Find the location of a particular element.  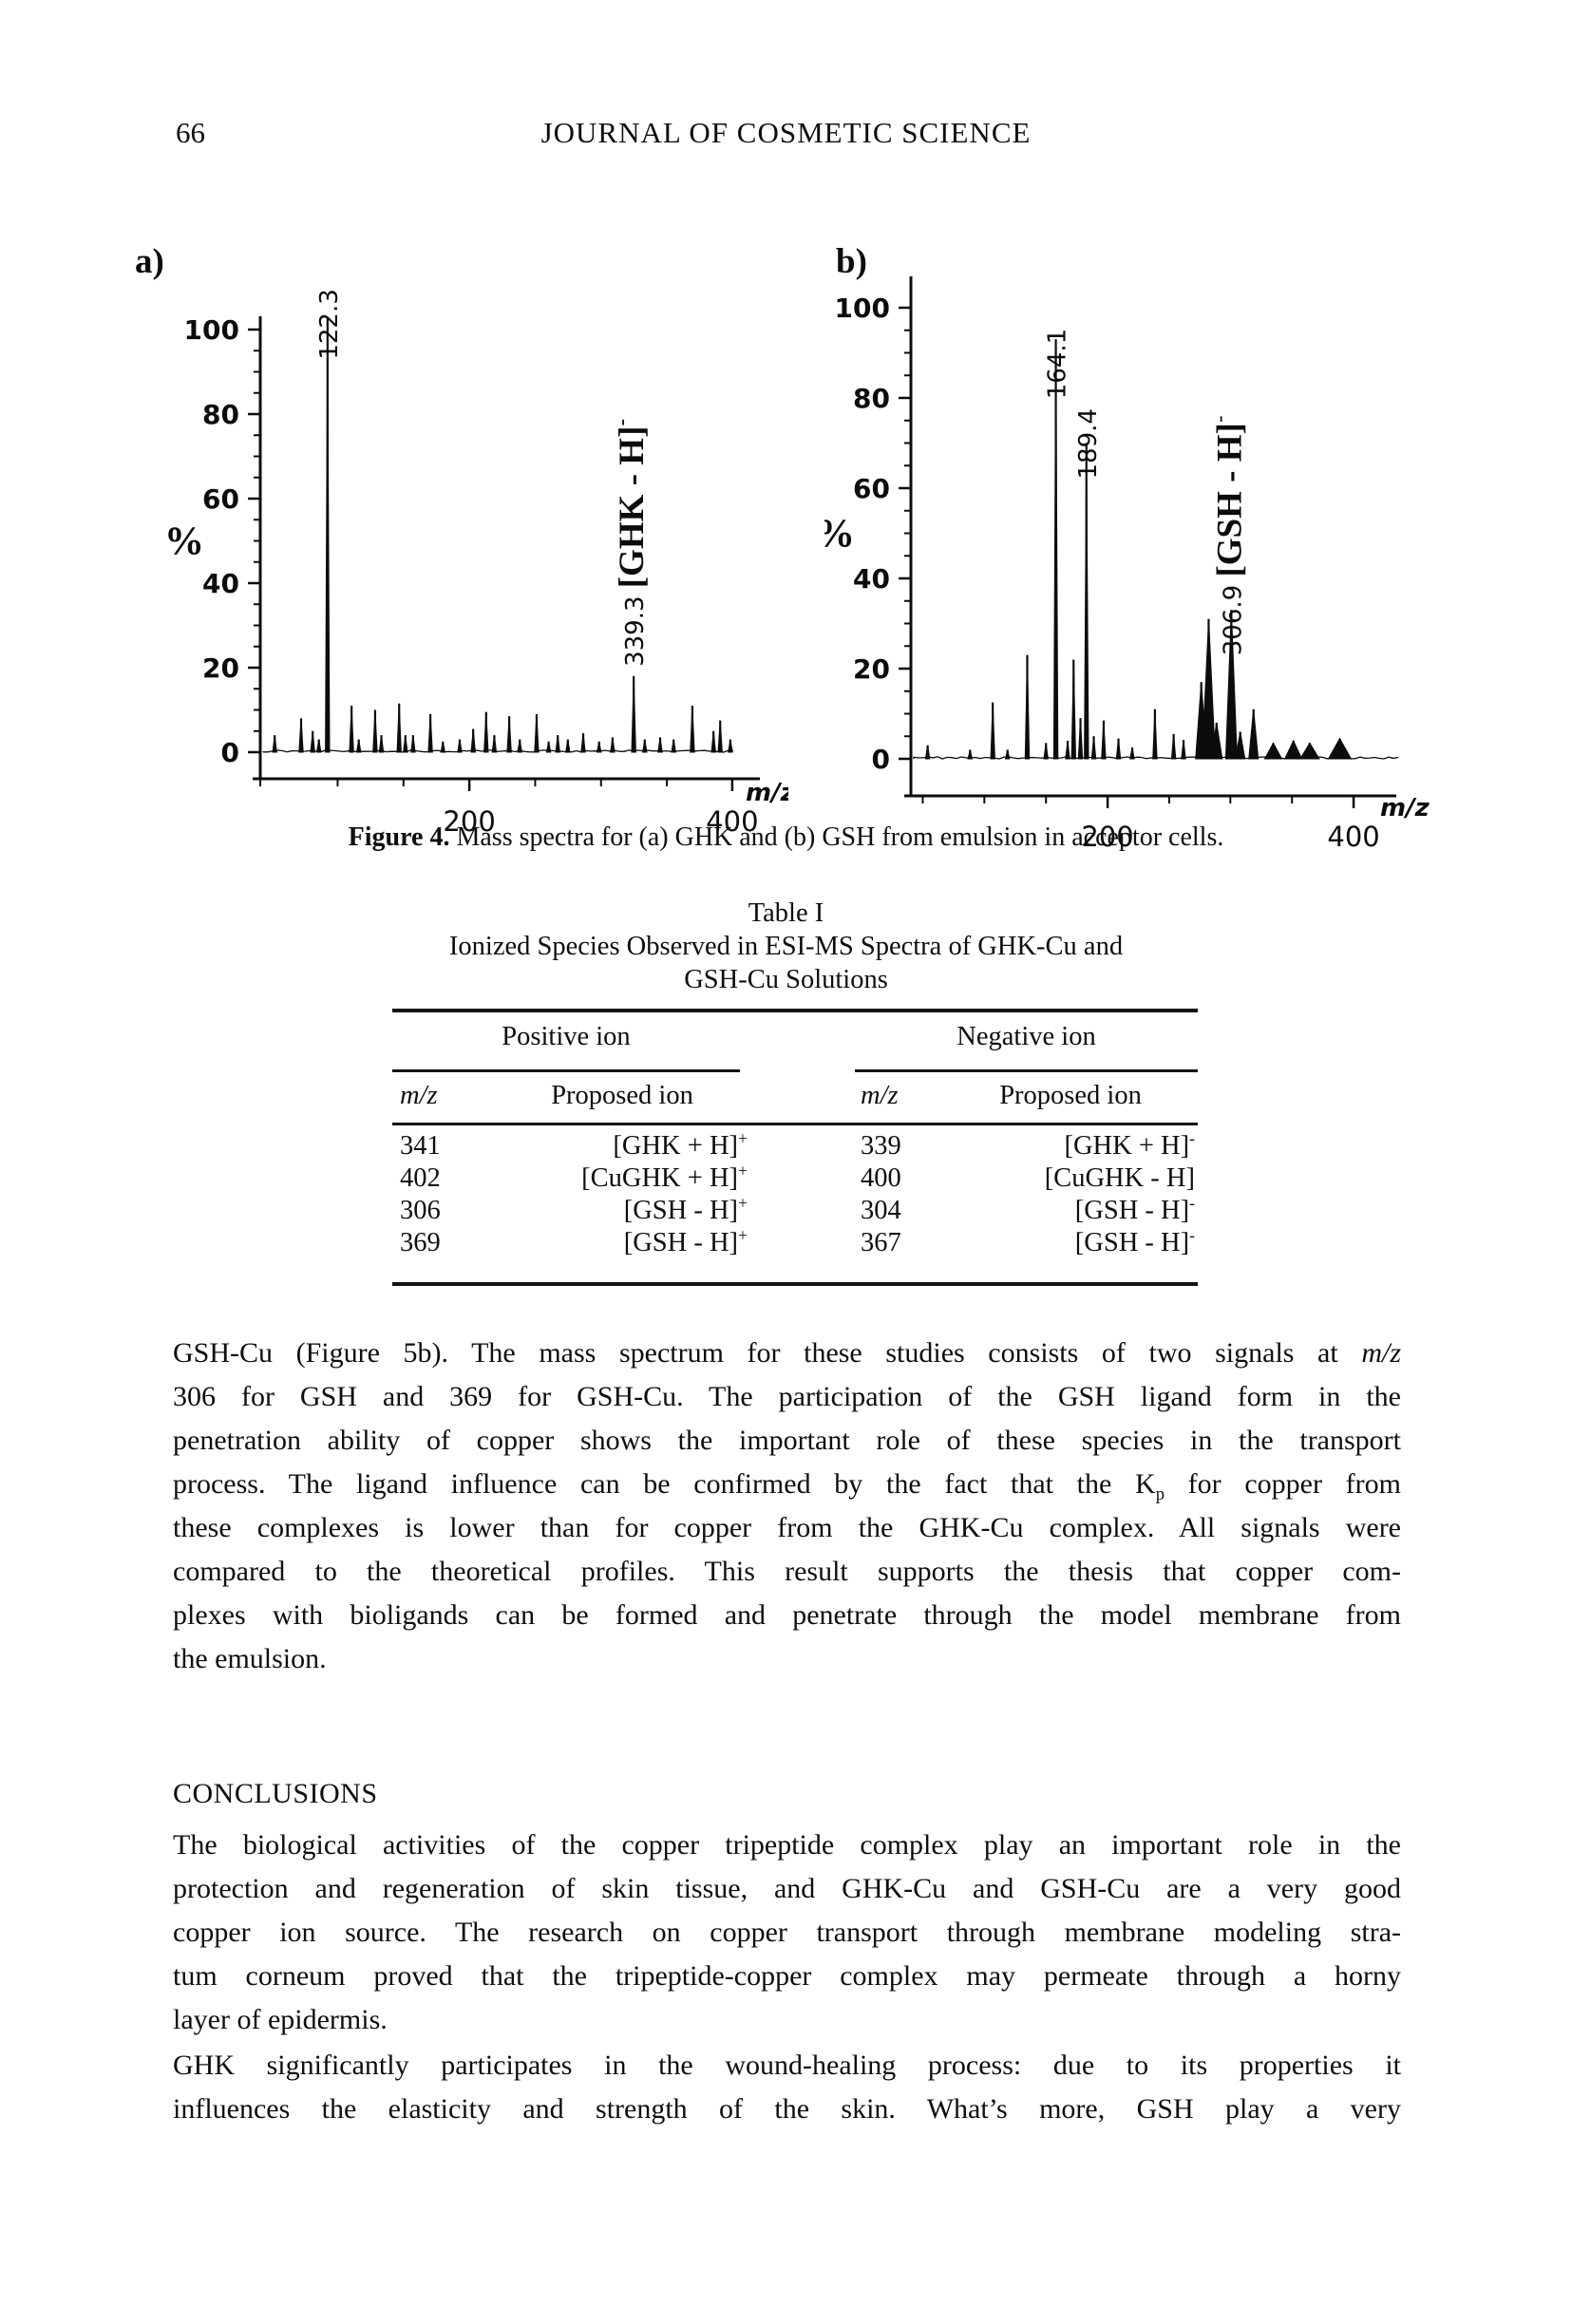

peak-label: 122.3 is located at coordinates (330, 324).